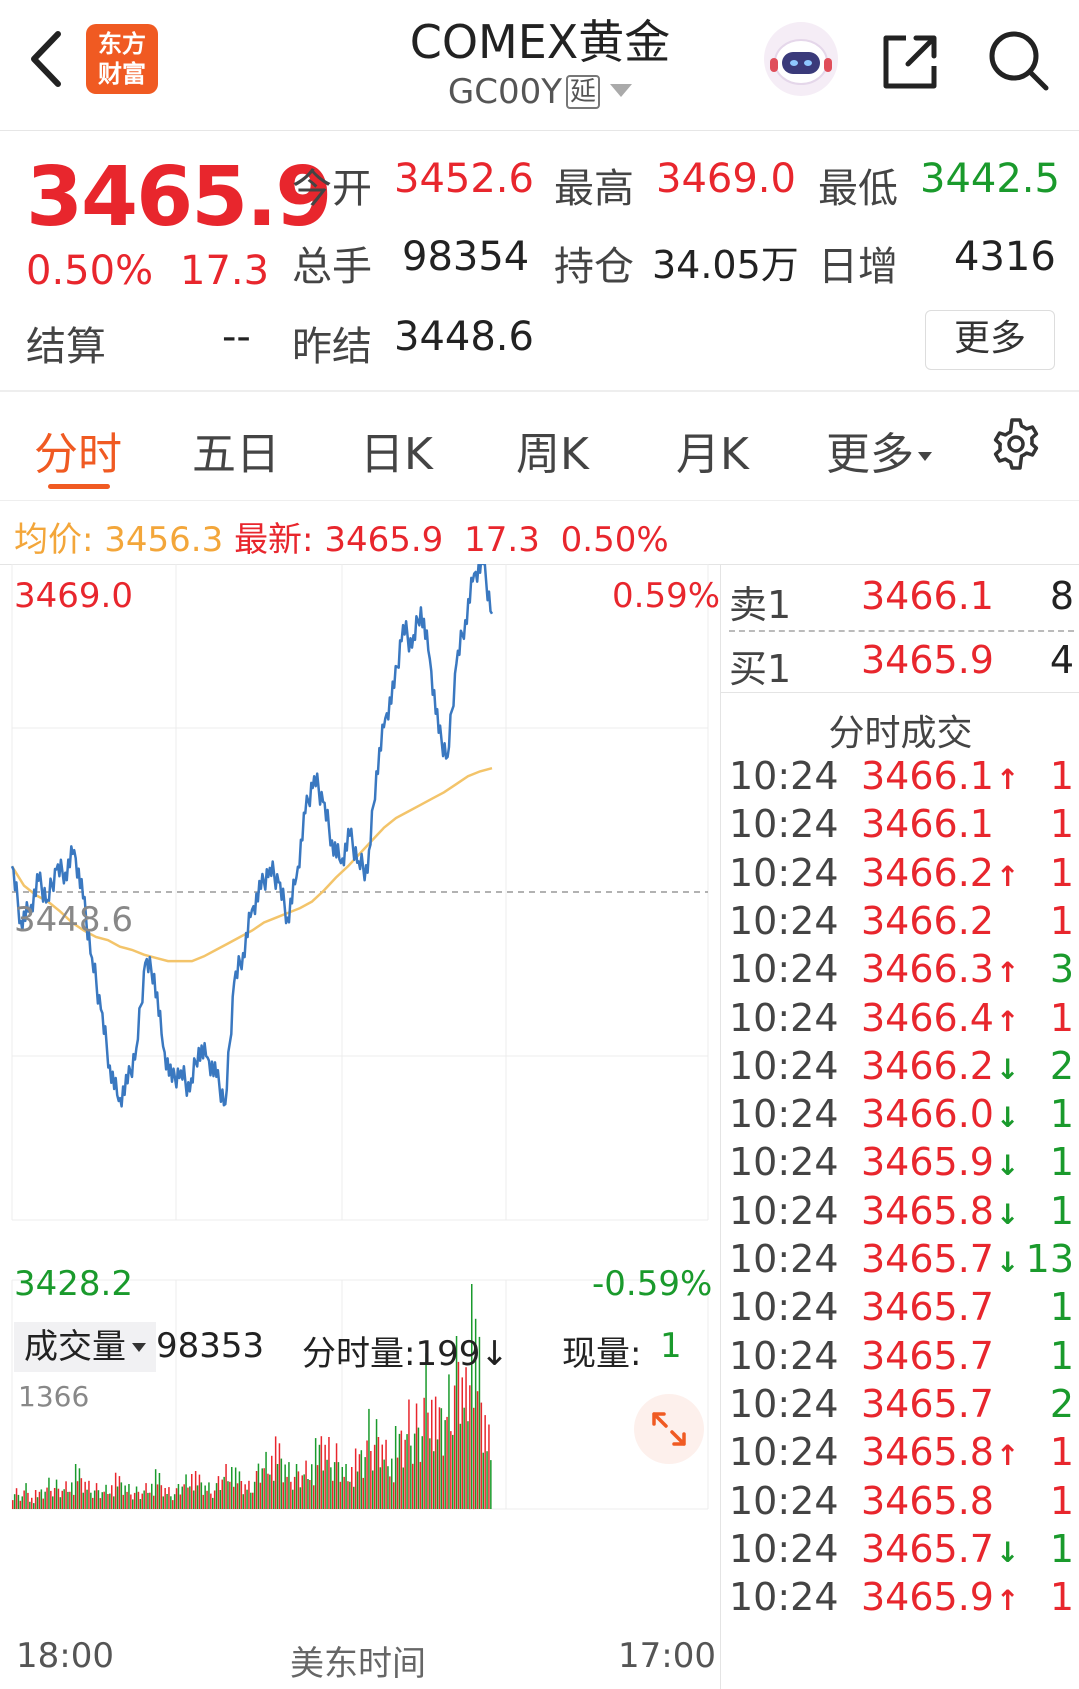 This screenshot has height=1689, width=1079. What do you see at coordinates (552, 454) in the screenshot?
I see `tab-weekly-k: 周K` at bounding box center [552, 454].